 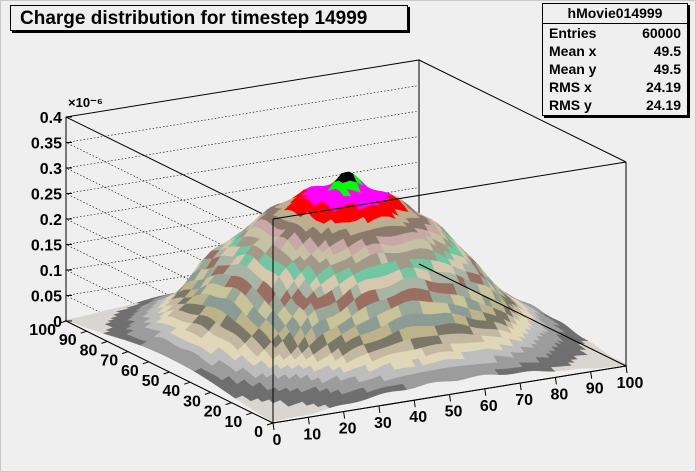 I want to click on x-tick-label: 40, so click(x=418, y=417).